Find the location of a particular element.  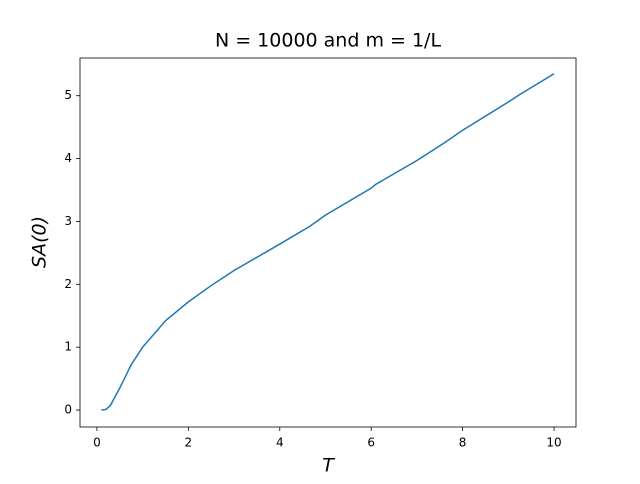

x-tick-label: 10 is located at coordinates (553, 443).